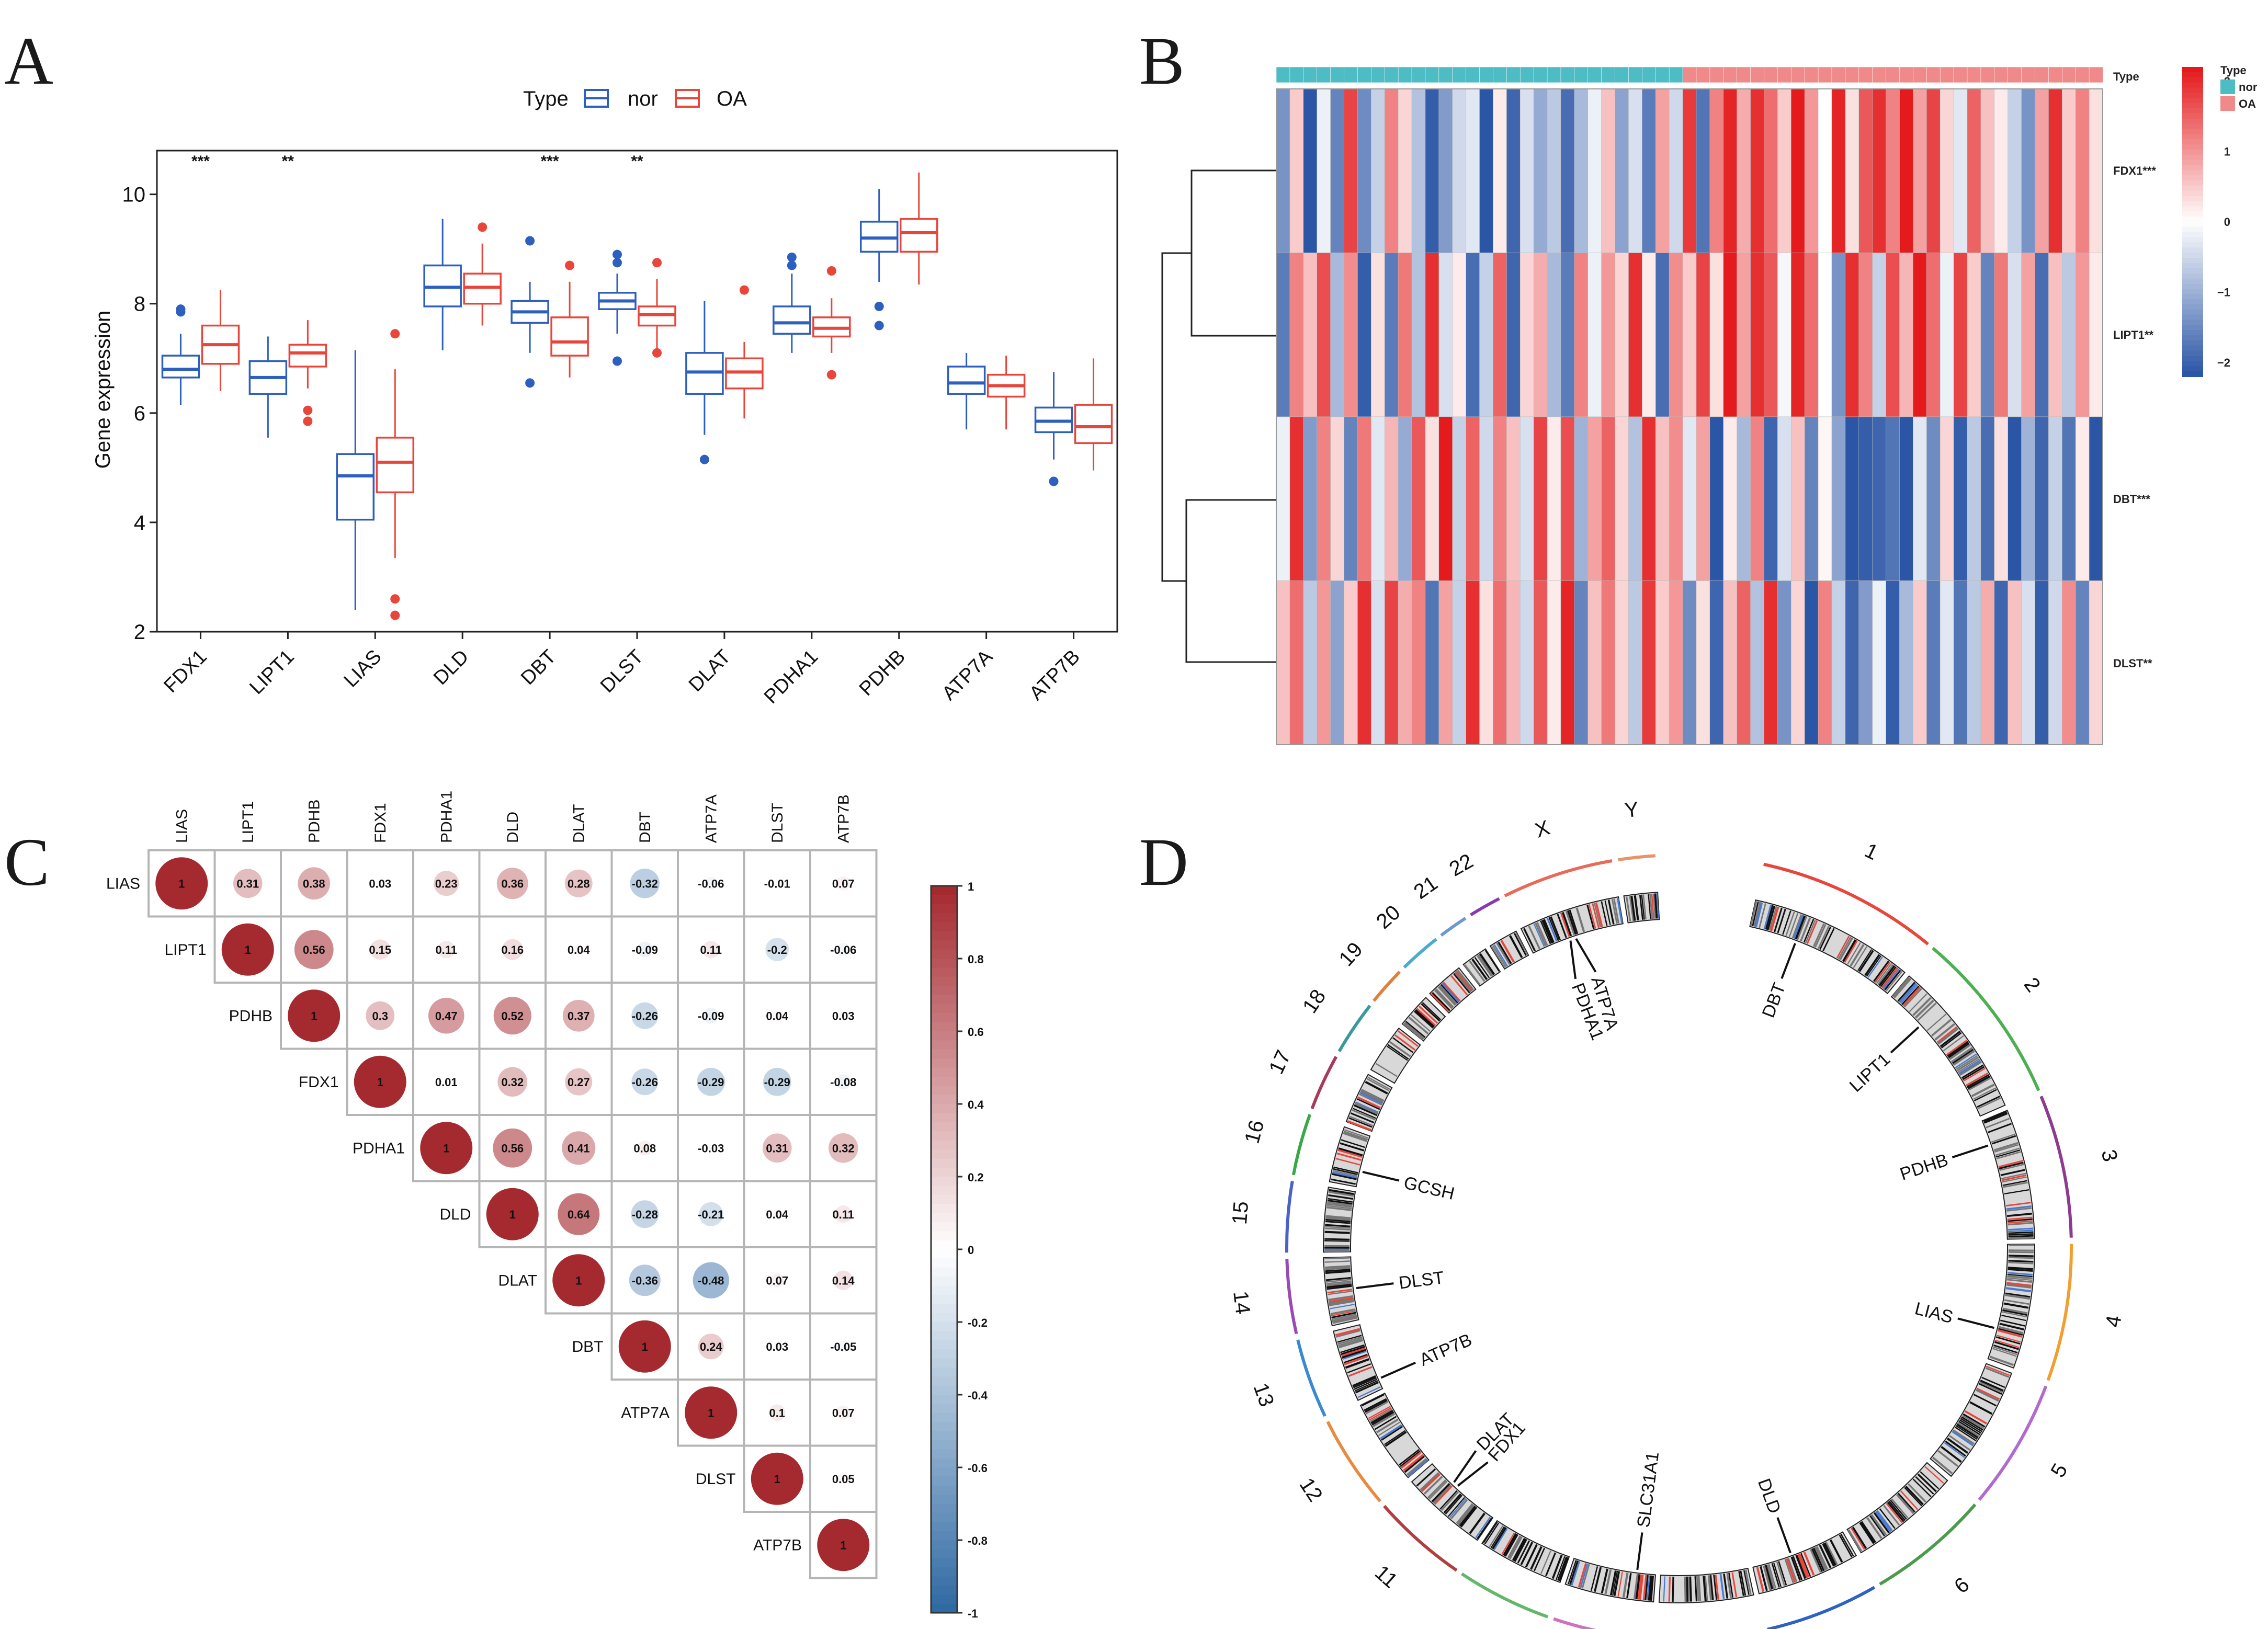 The image size is (2268, 1629). What do you see at coordinates (512, 1148) in the screenshot?
I see `correlation-value: 0.56` at bounding box center [512, 1148].